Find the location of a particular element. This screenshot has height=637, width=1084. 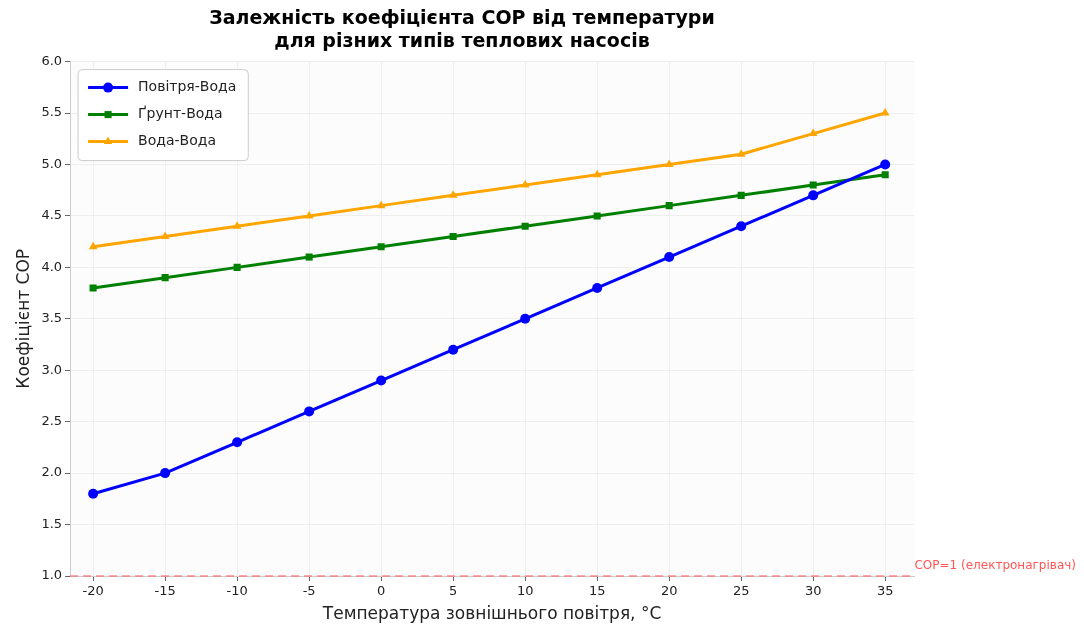

x-tick-label: 0 is located at coordinates (381, 591).